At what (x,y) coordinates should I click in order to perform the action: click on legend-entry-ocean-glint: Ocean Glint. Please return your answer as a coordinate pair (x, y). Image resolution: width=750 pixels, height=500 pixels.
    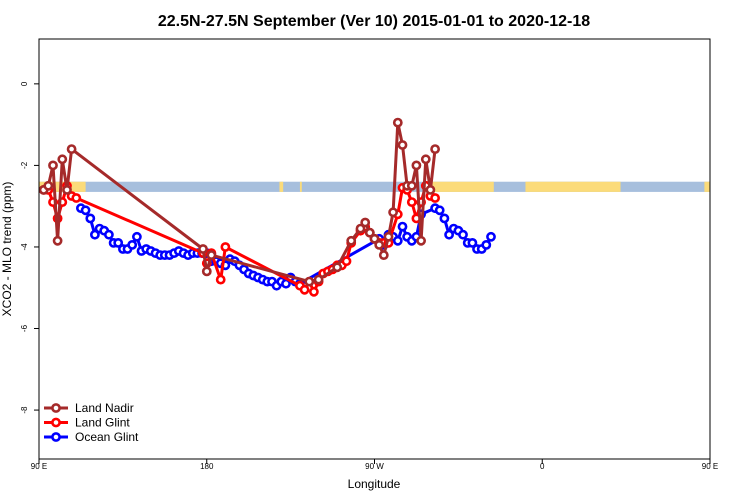
    Looking at the image, I should click on (91, 437).